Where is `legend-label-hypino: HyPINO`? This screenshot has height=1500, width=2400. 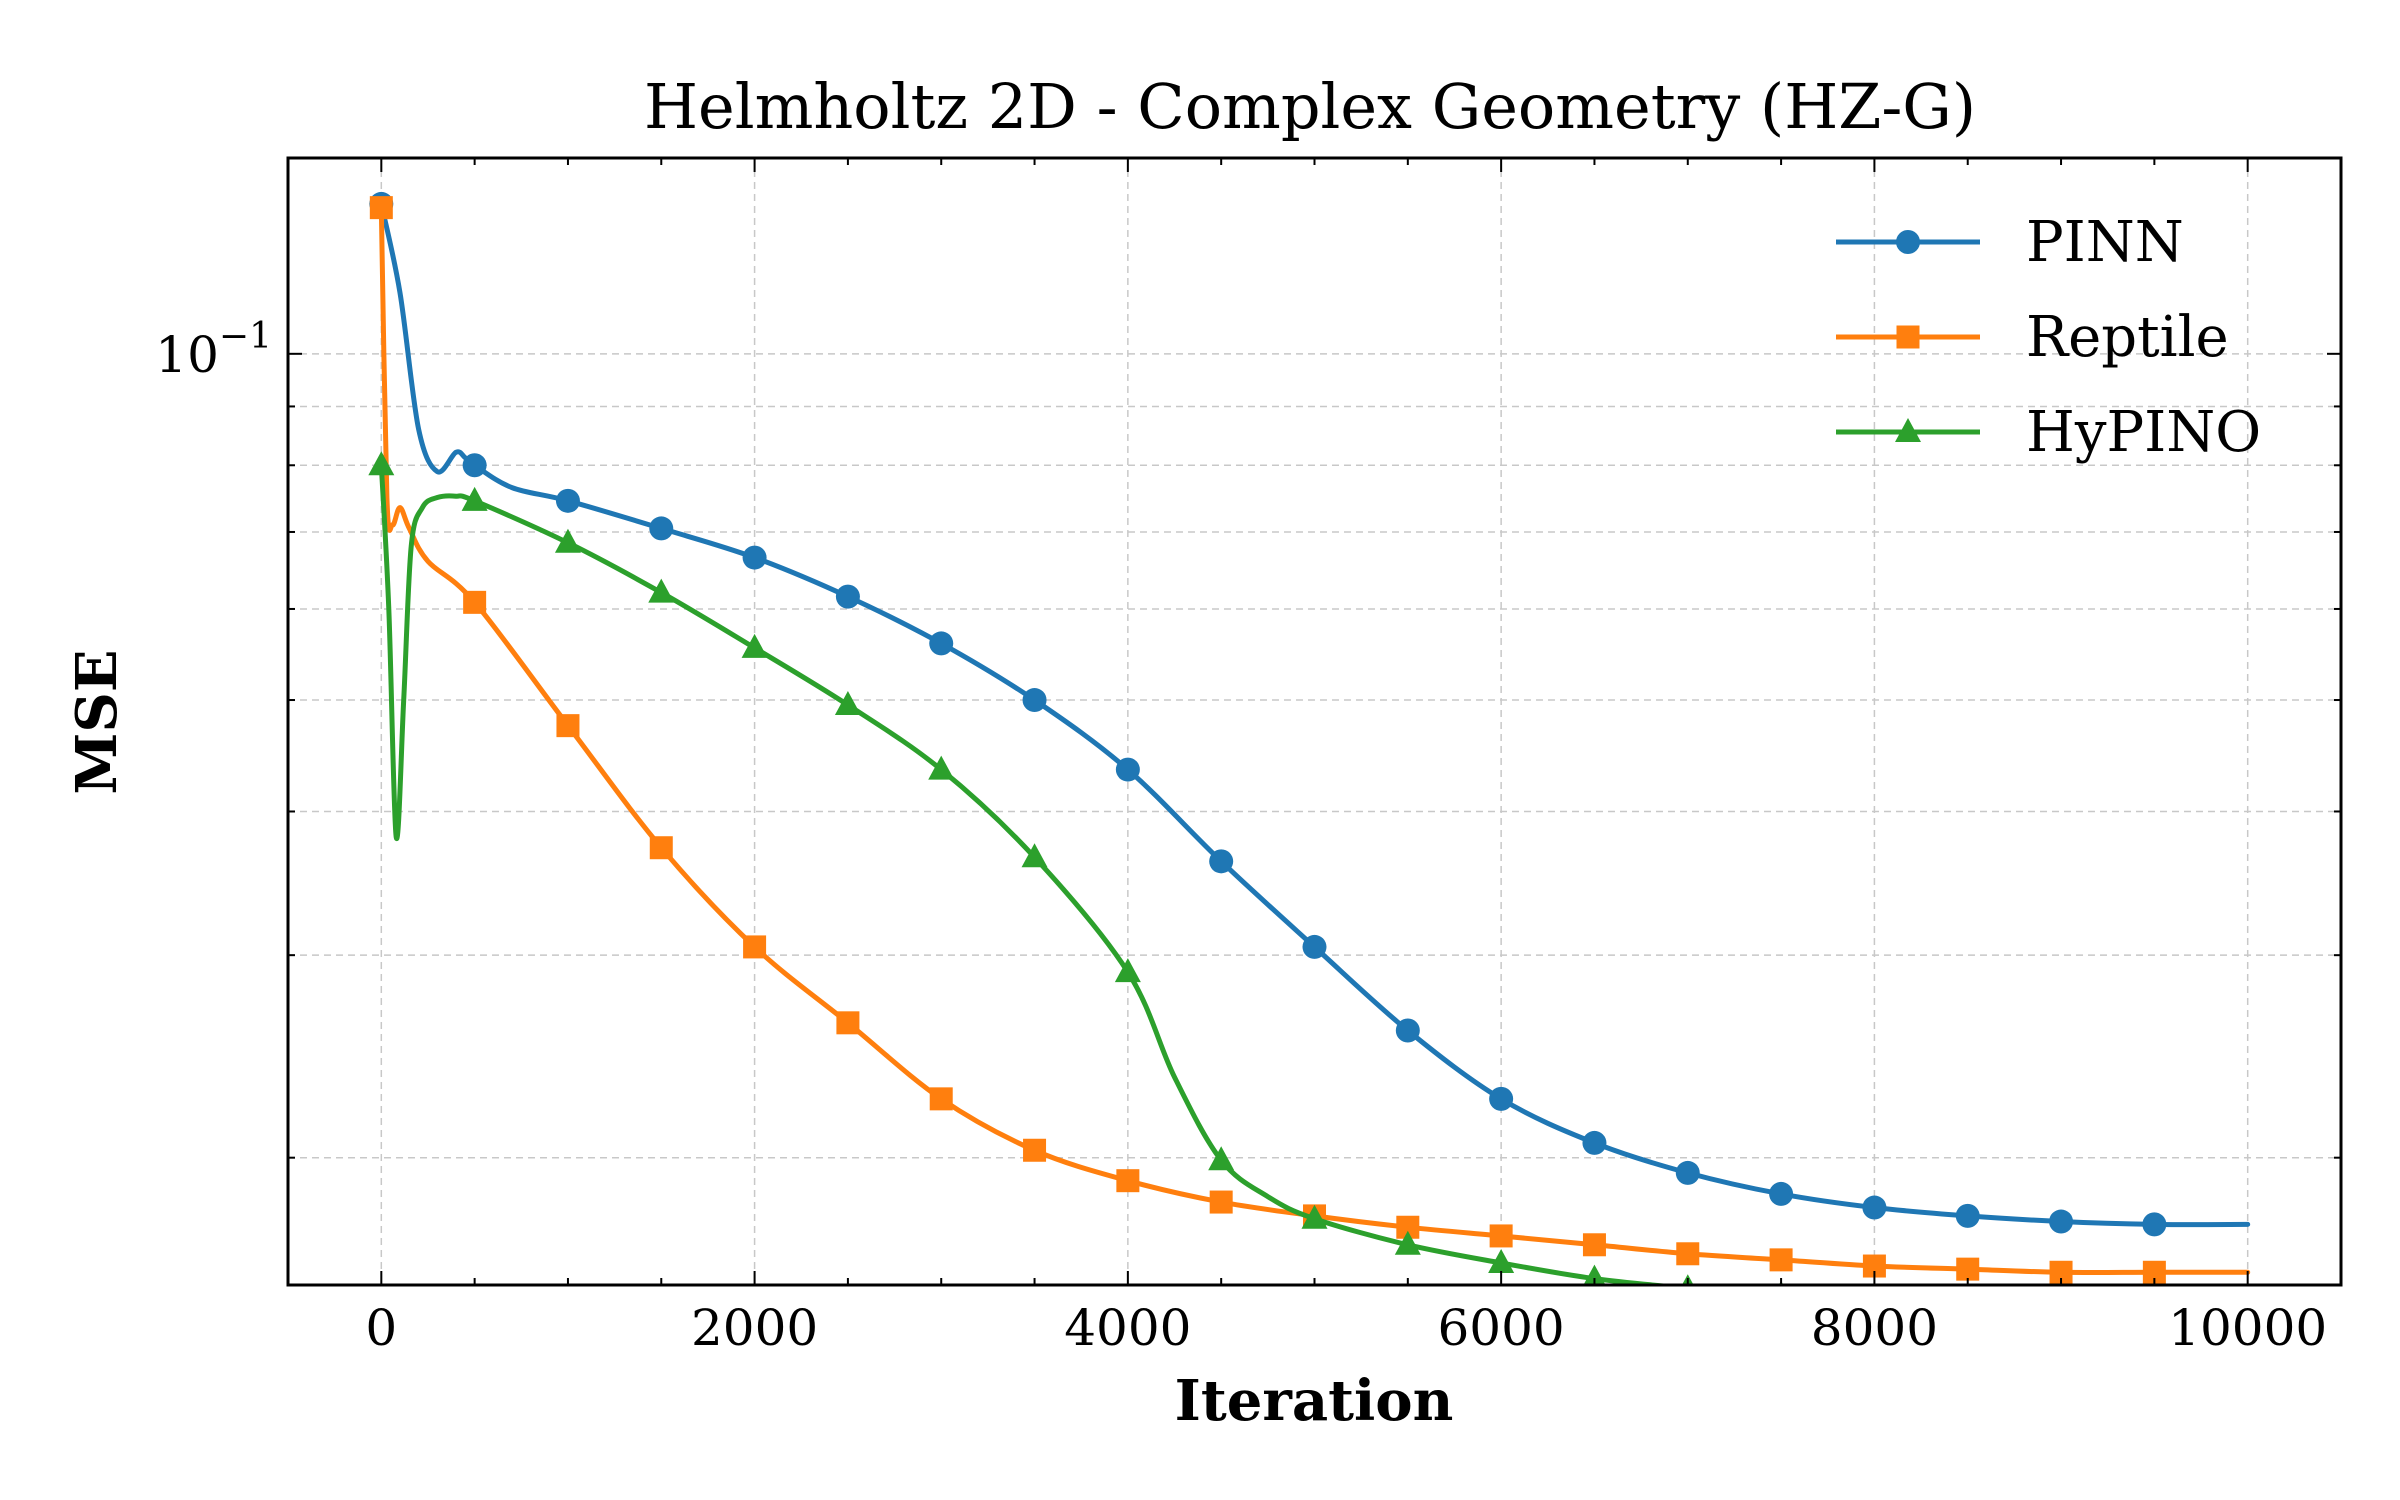 legend-label-hypino: HyPINO is located at coordinates (2143, 432).